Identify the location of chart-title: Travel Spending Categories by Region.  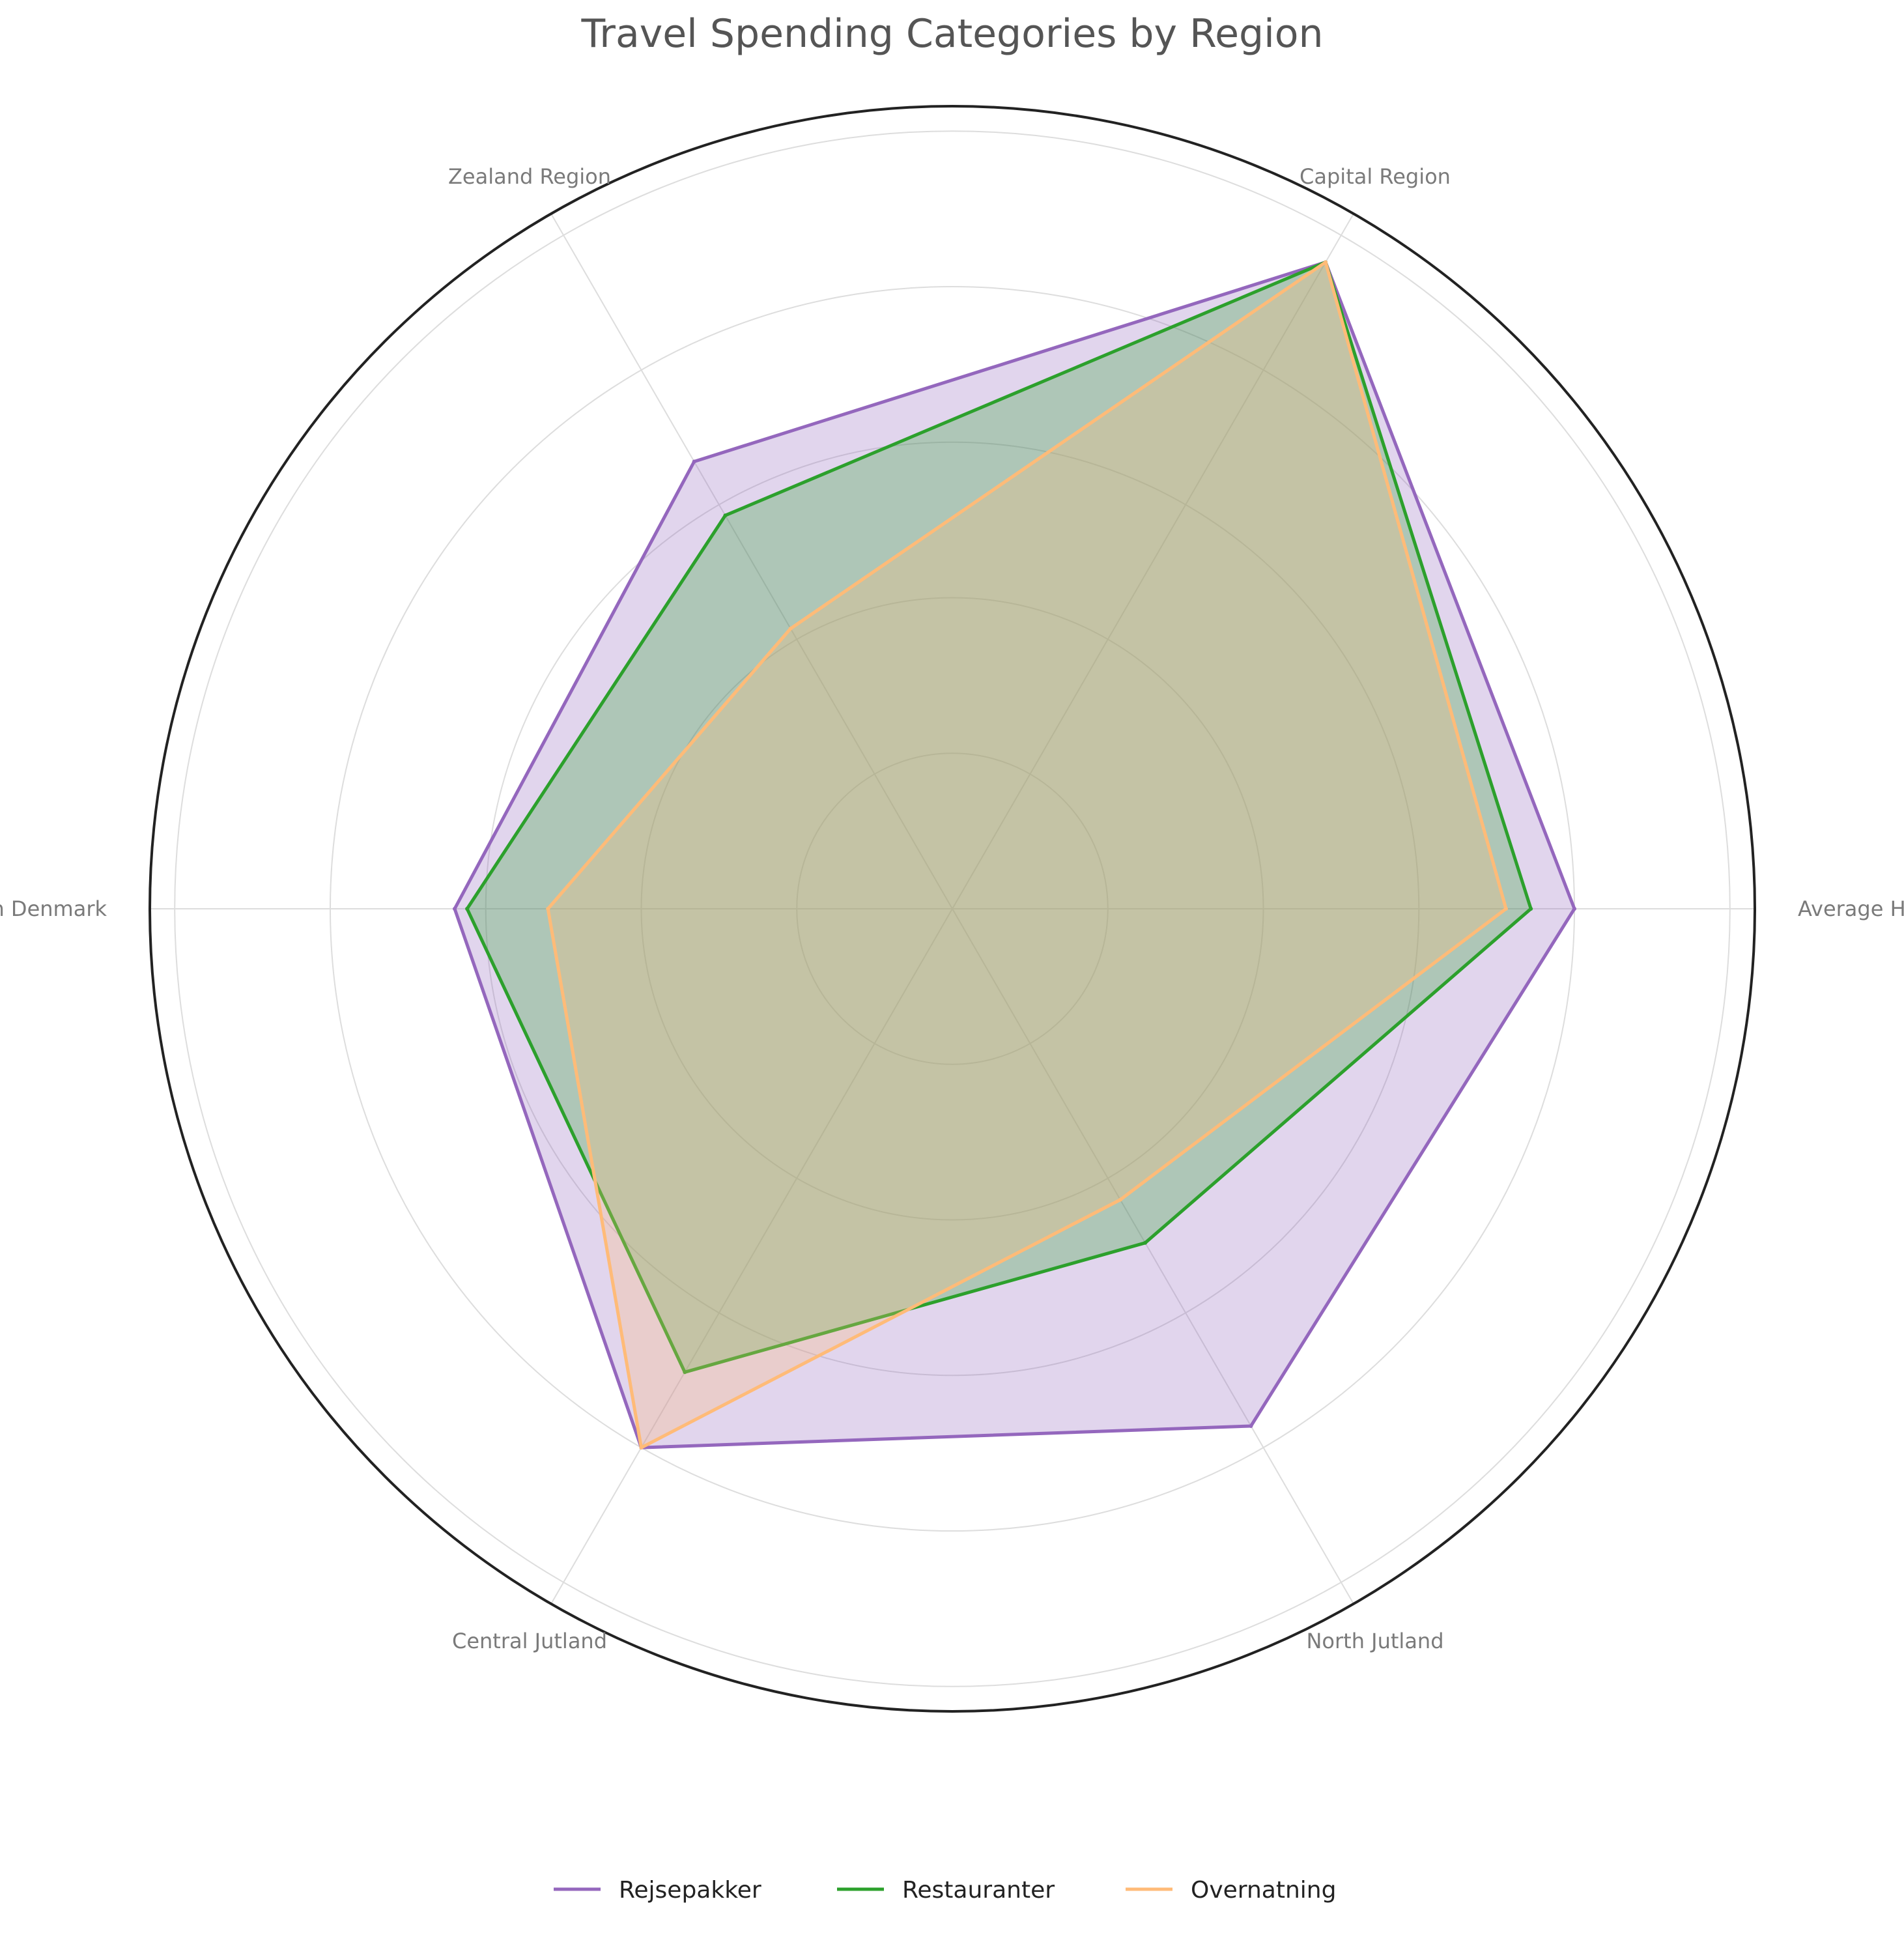
(952, 34).